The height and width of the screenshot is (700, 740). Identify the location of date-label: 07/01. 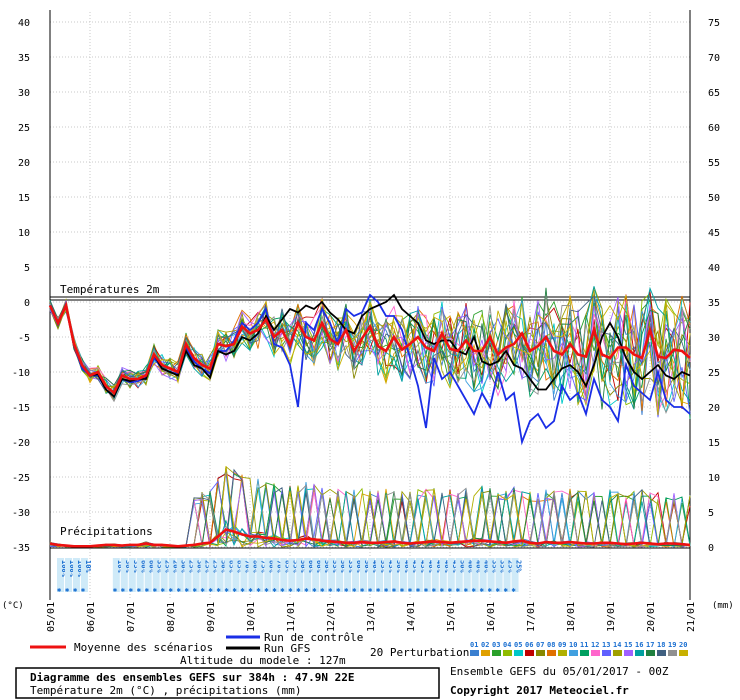
(131, 617).